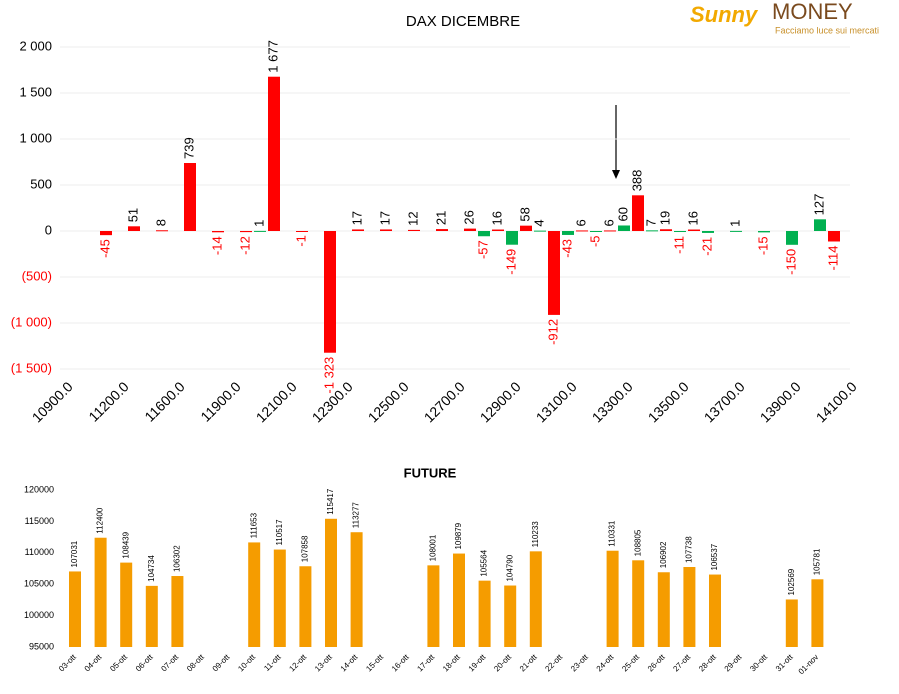  What do you see at coordinates (125, 544) in the screenshot?
I see `data-label: 108439` at bounding box center [125, 544].